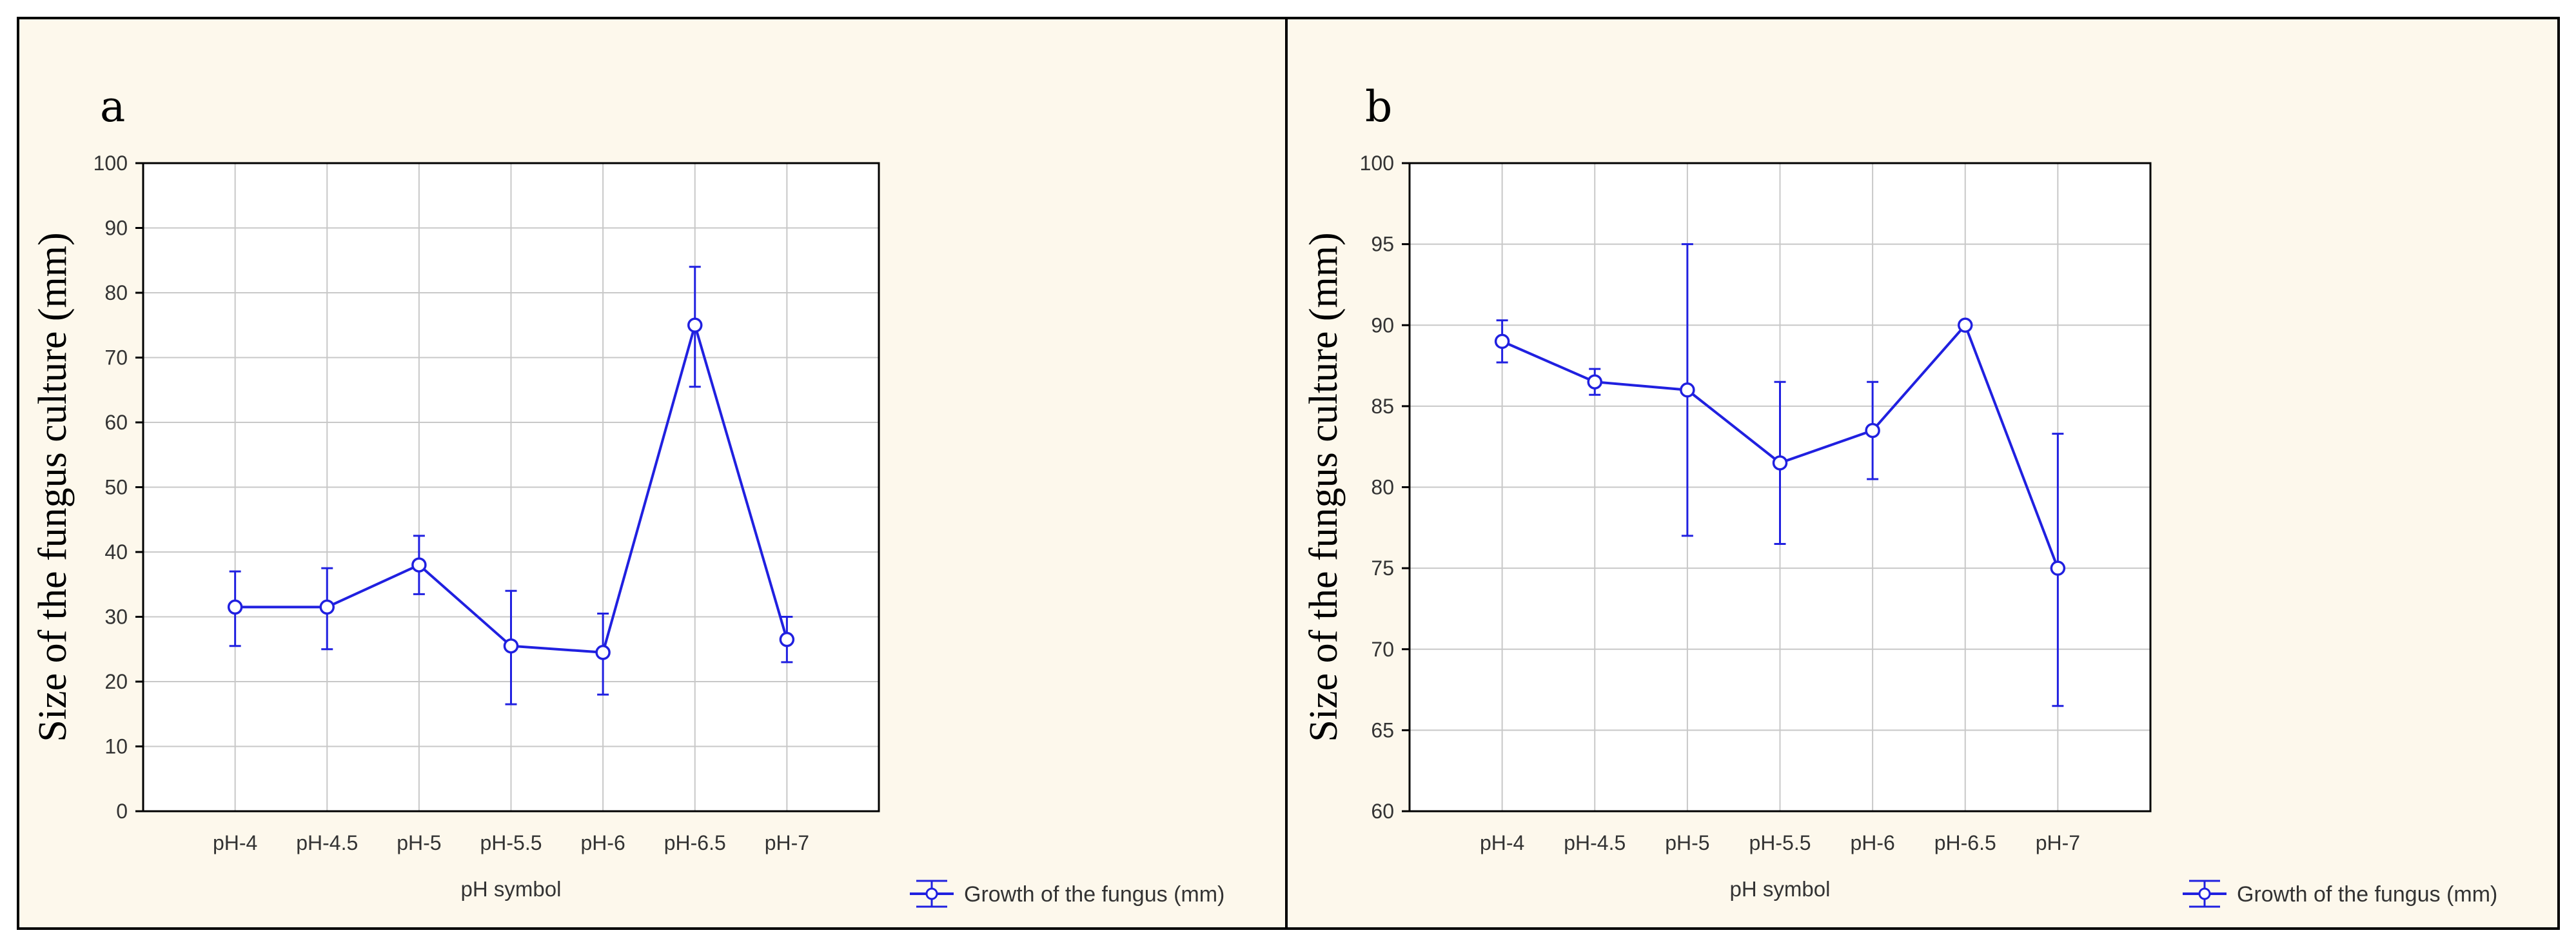 This screenshot has height=946, width=2576. What do you see at coordinates (1382, 406) in the screenshot?
I see `y-tick-label: 85` at bounding box center [1382, 406].